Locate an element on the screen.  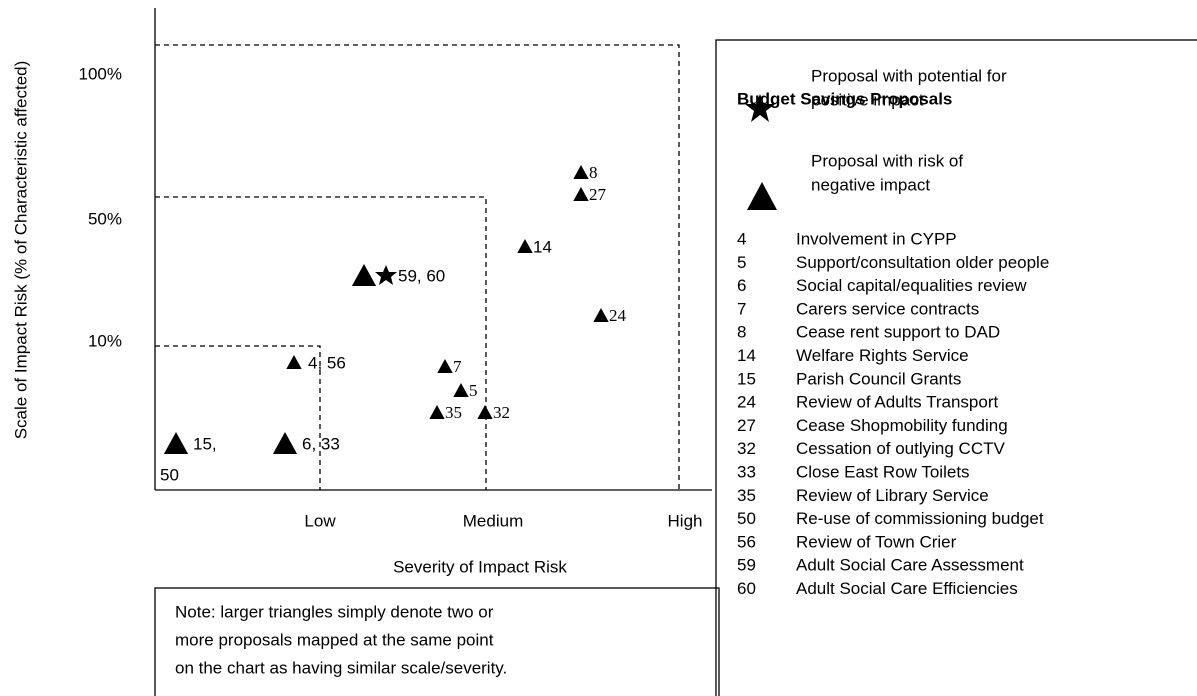
zone-medium is located at coordinates (321, 343).